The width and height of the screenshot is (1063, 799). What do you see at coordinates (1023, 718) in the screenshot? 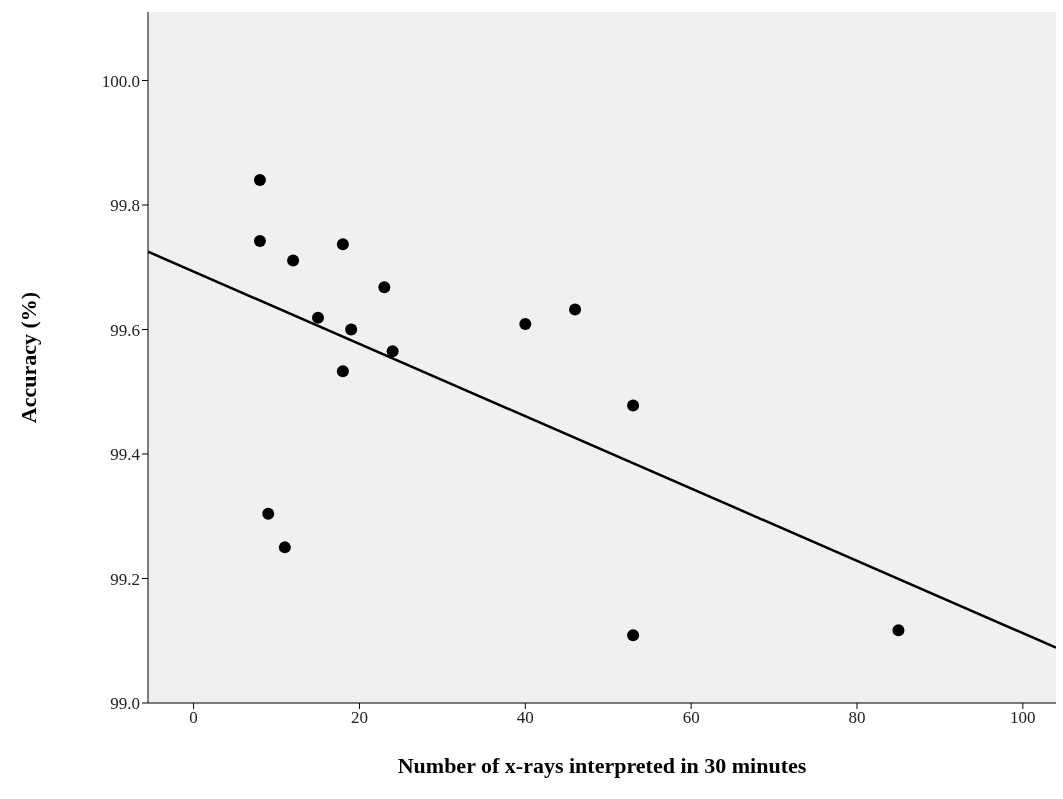
I see `x-tick-label: 100` at bounding box center [1023, 718].